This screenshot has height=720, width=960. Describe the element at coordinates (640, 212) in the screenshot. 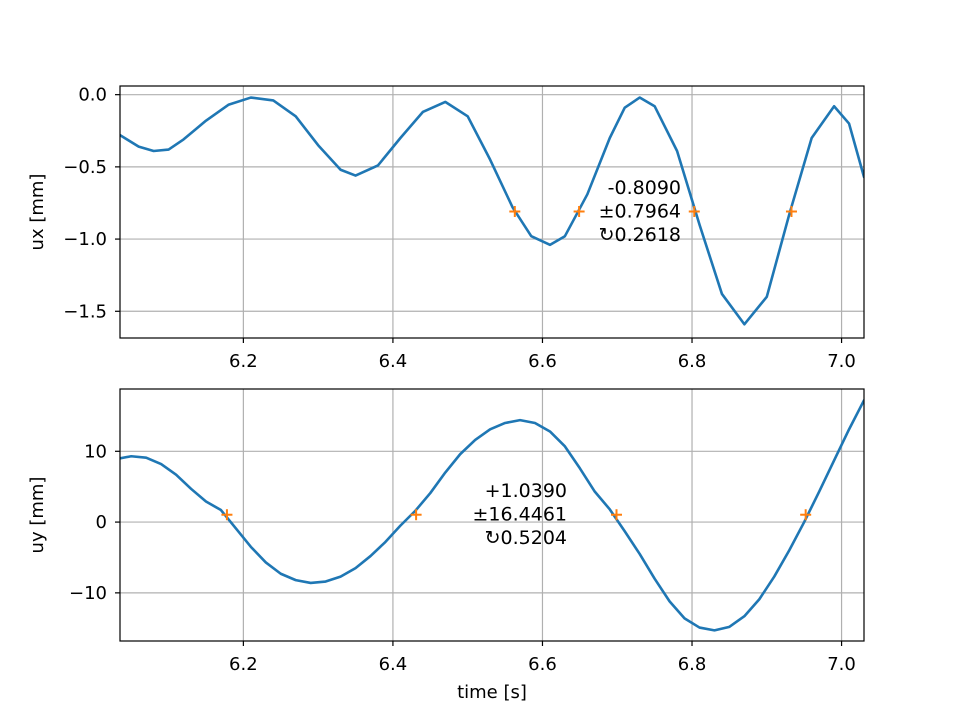

I see `annotation-line: ±0.7964` at that location.